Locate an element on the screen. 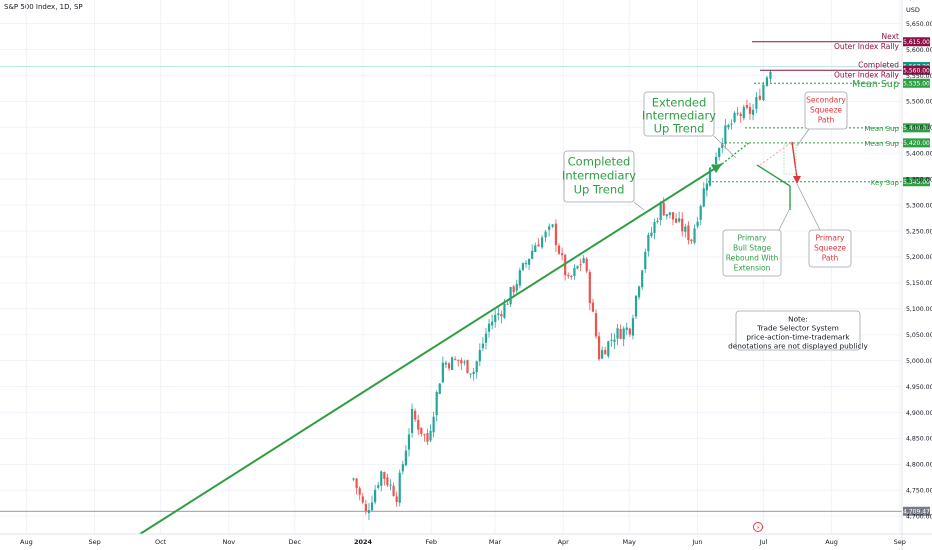 The width and height of the screenshot is (932, 550). rebound-path is located at coordinates (773, 175).